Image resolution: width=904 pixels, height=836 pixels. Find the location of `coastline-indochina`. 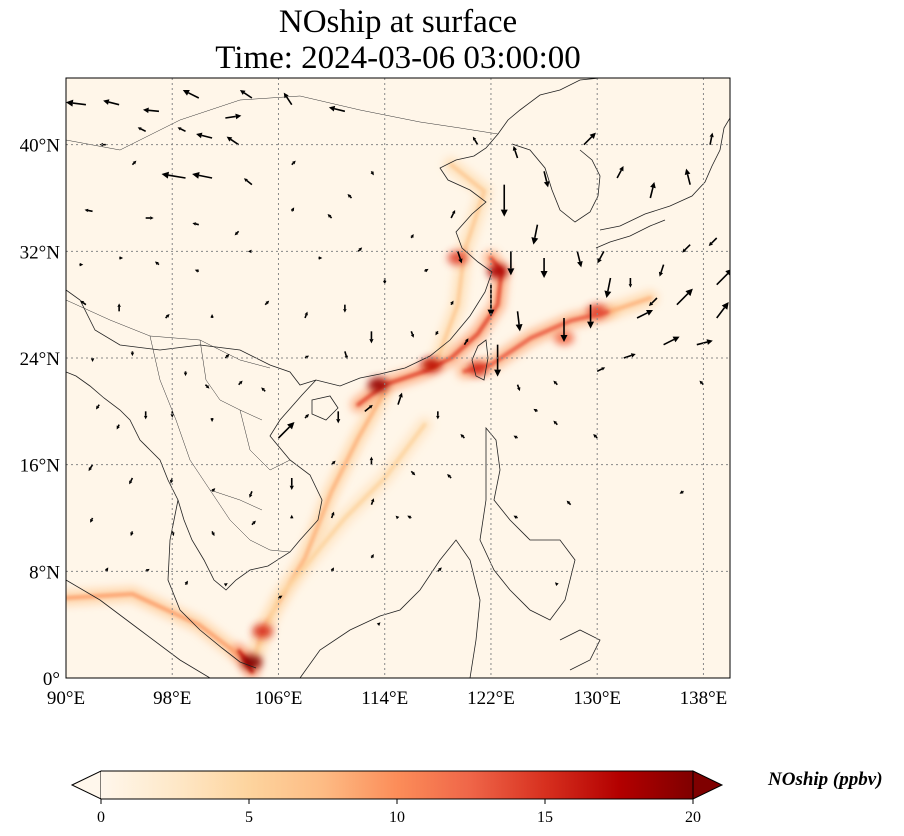

coastline-indochina is located at coordinates (194, 481).